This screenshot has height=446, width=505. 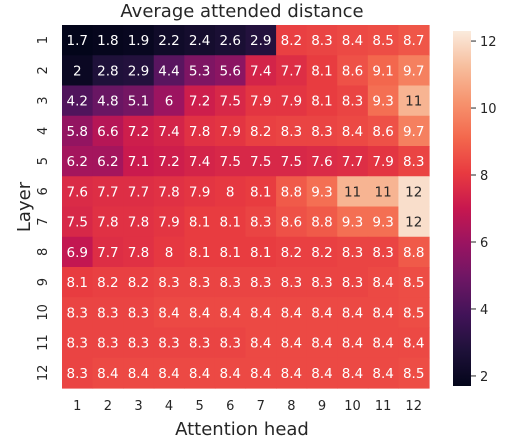 I want to click on cell-value-label: 11, so click(x=383, y=192).